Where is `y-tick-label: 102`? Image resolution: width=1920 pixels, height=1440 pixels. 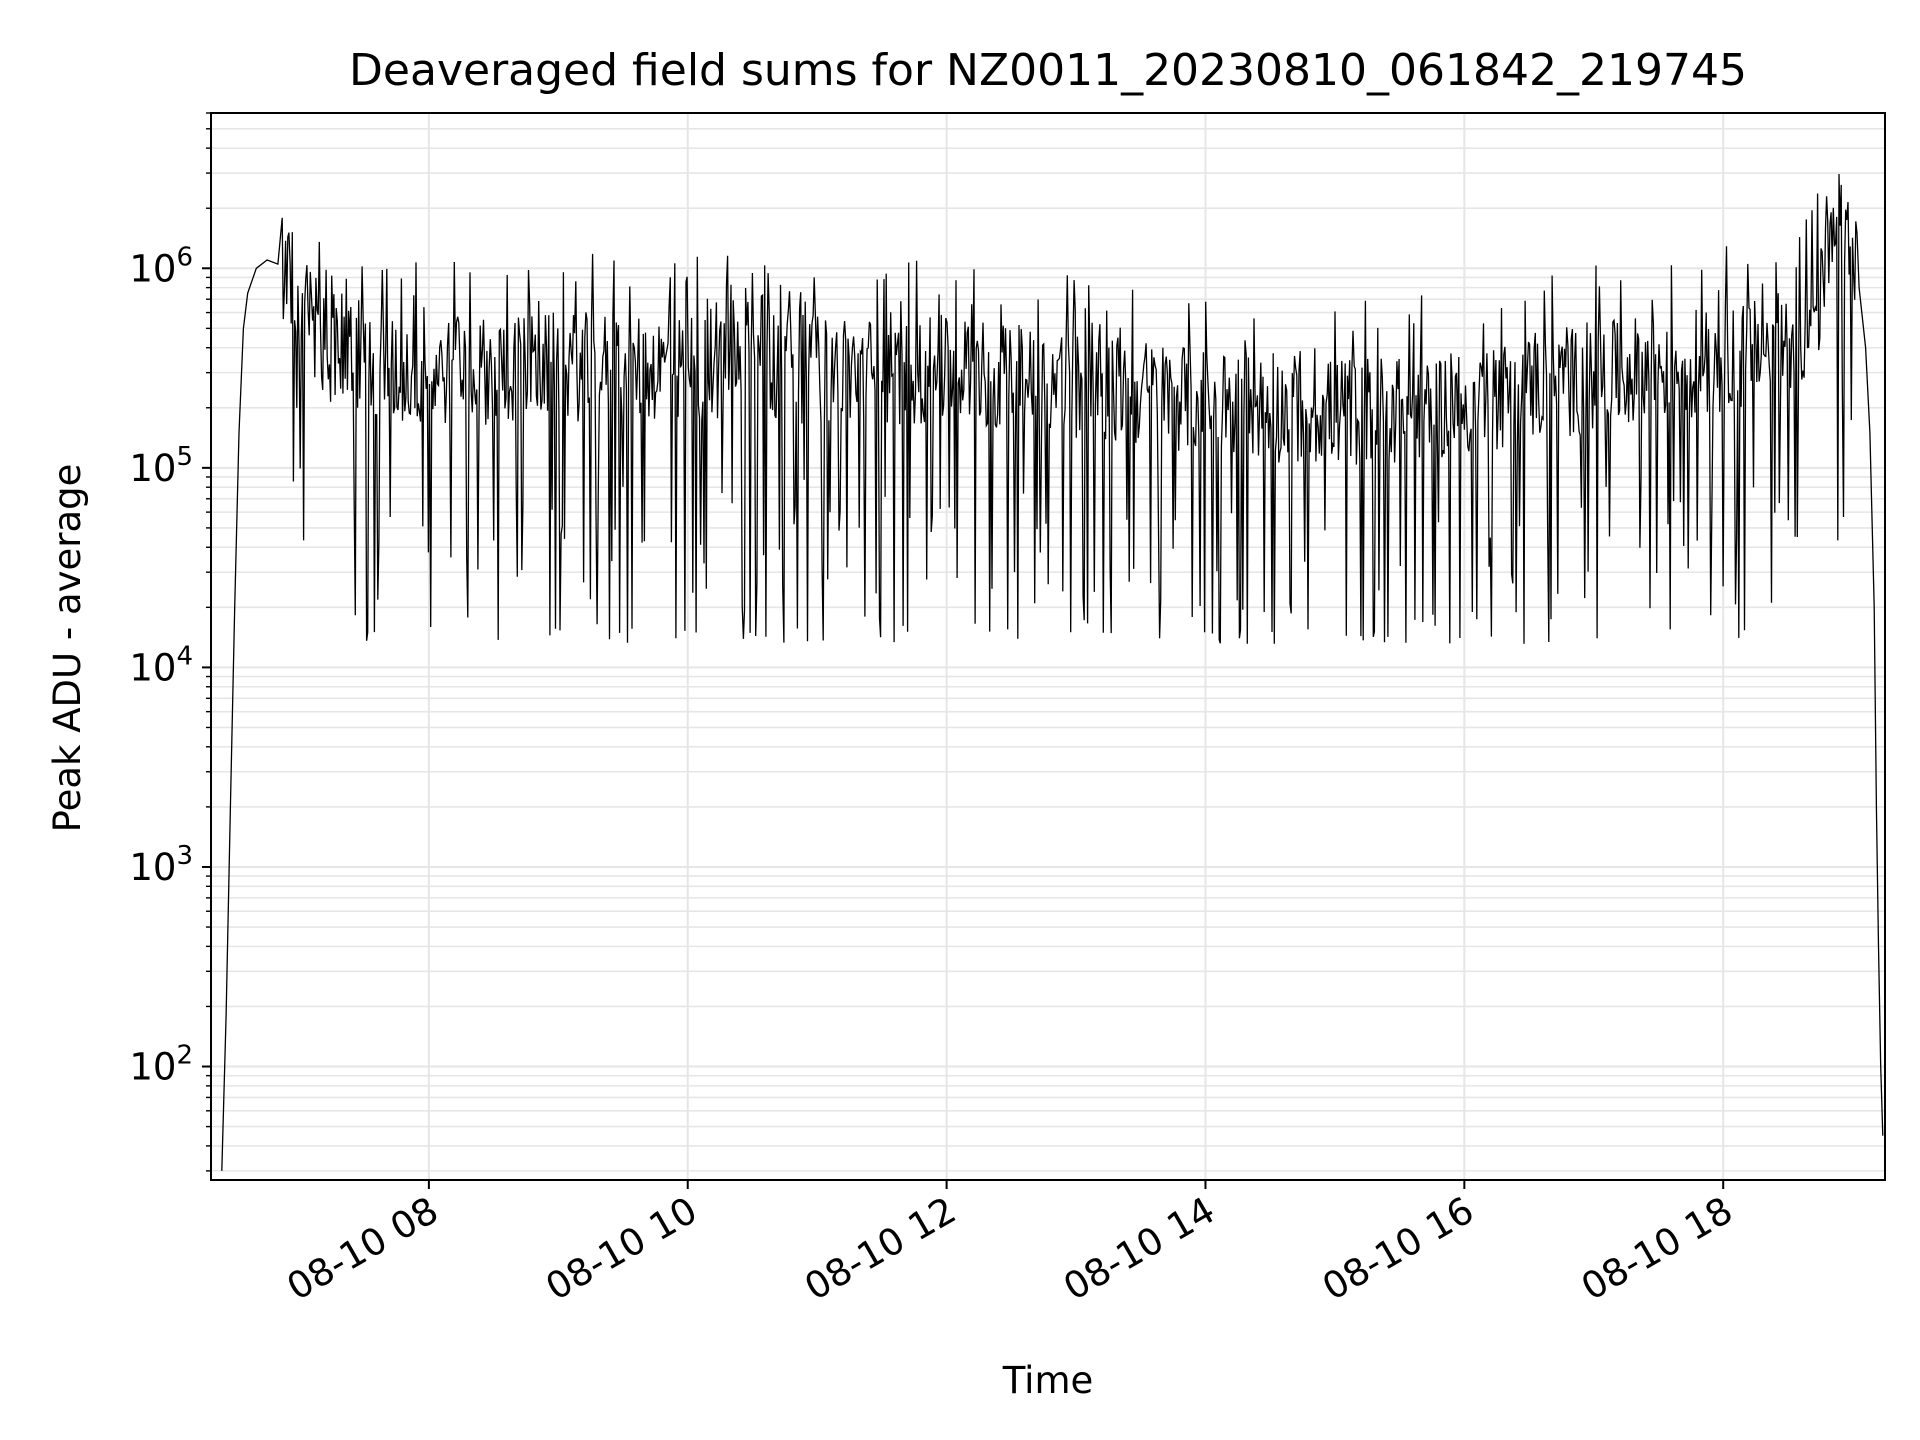
y-tick-label: 102 is located at coordinates (161, 1065).